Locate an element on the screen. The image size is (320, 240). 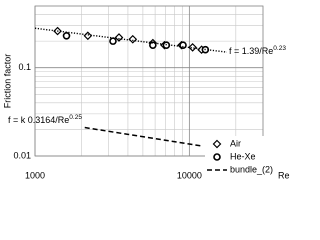
series-line is located at coordinates (143, 136).